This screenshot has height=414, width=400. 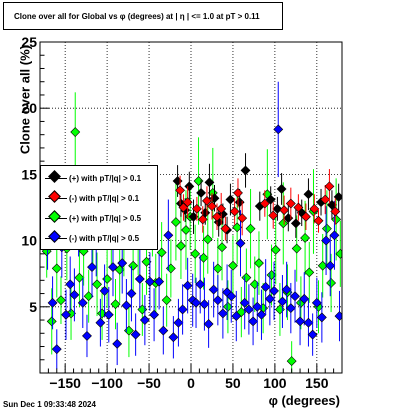 What do you see at coordinates (49, 404) in the screenshot?
I see `timestamp: Sun Dec 1 09:33:48 2024` at bounding box center [49, 404].